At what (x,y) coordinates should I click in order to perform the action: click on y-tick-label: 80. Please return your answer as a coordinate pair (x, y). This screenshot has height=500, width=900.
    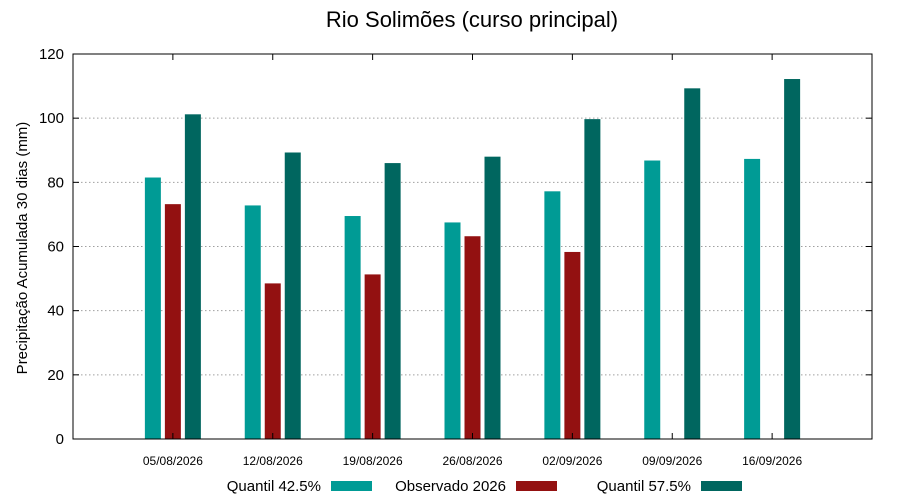
    Looking at the image, I should click on (55, 182).